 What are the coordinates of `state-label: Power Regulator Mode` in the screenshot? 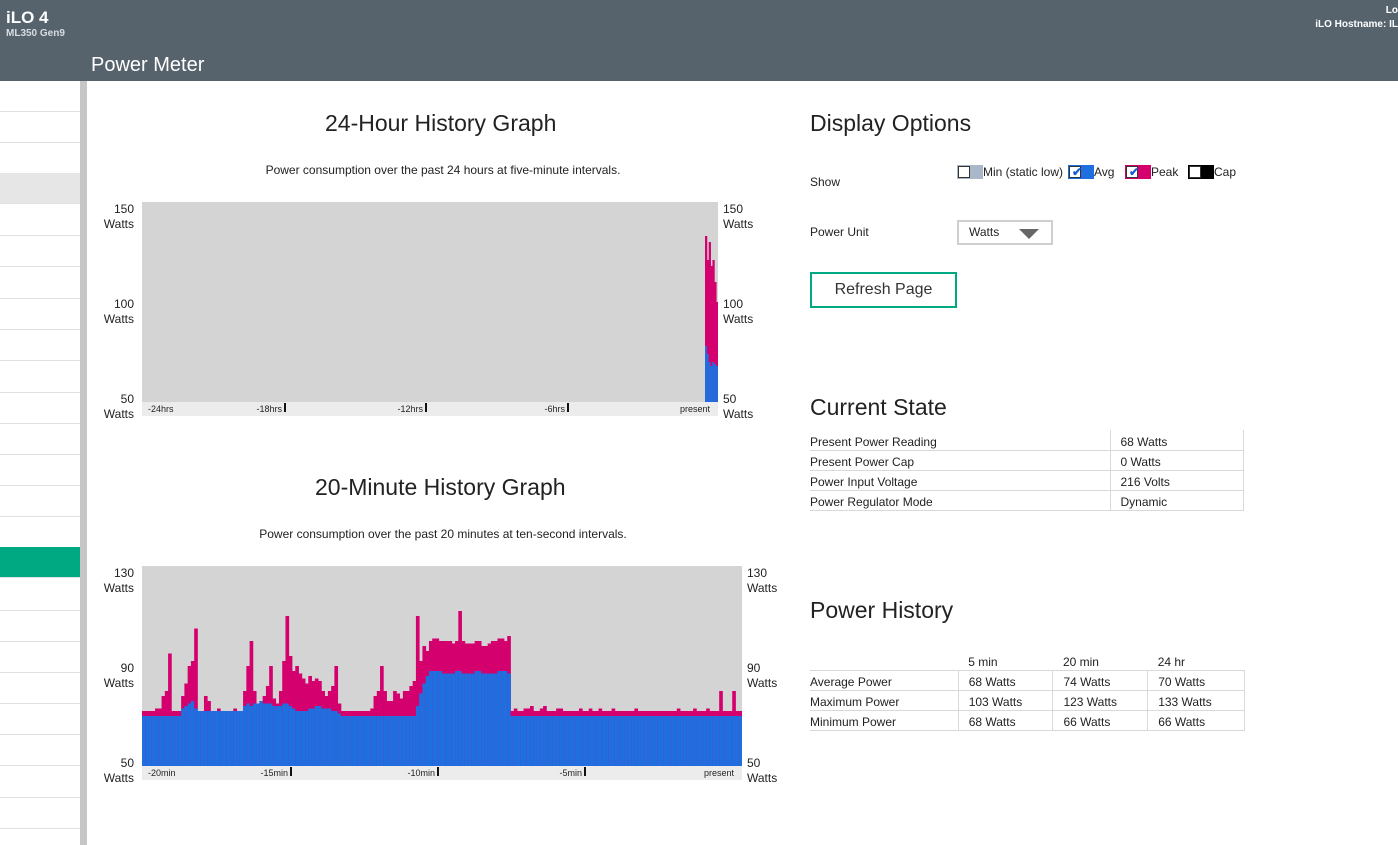 It's located at (960, 500).